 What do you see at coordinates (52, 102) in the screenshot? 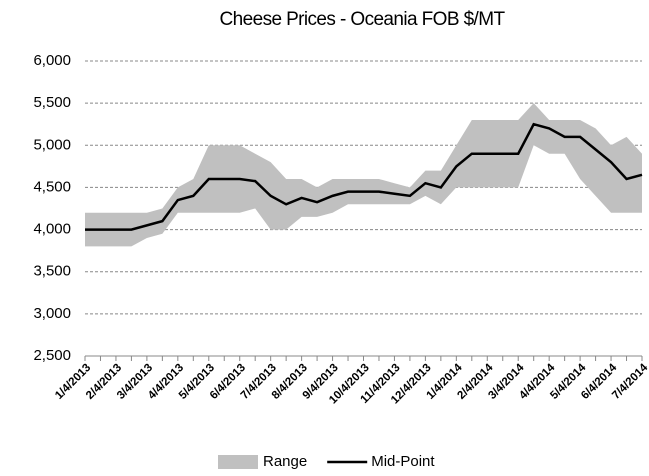
I see `y-tick-label: 5,500` at bounding box center [52, 102].